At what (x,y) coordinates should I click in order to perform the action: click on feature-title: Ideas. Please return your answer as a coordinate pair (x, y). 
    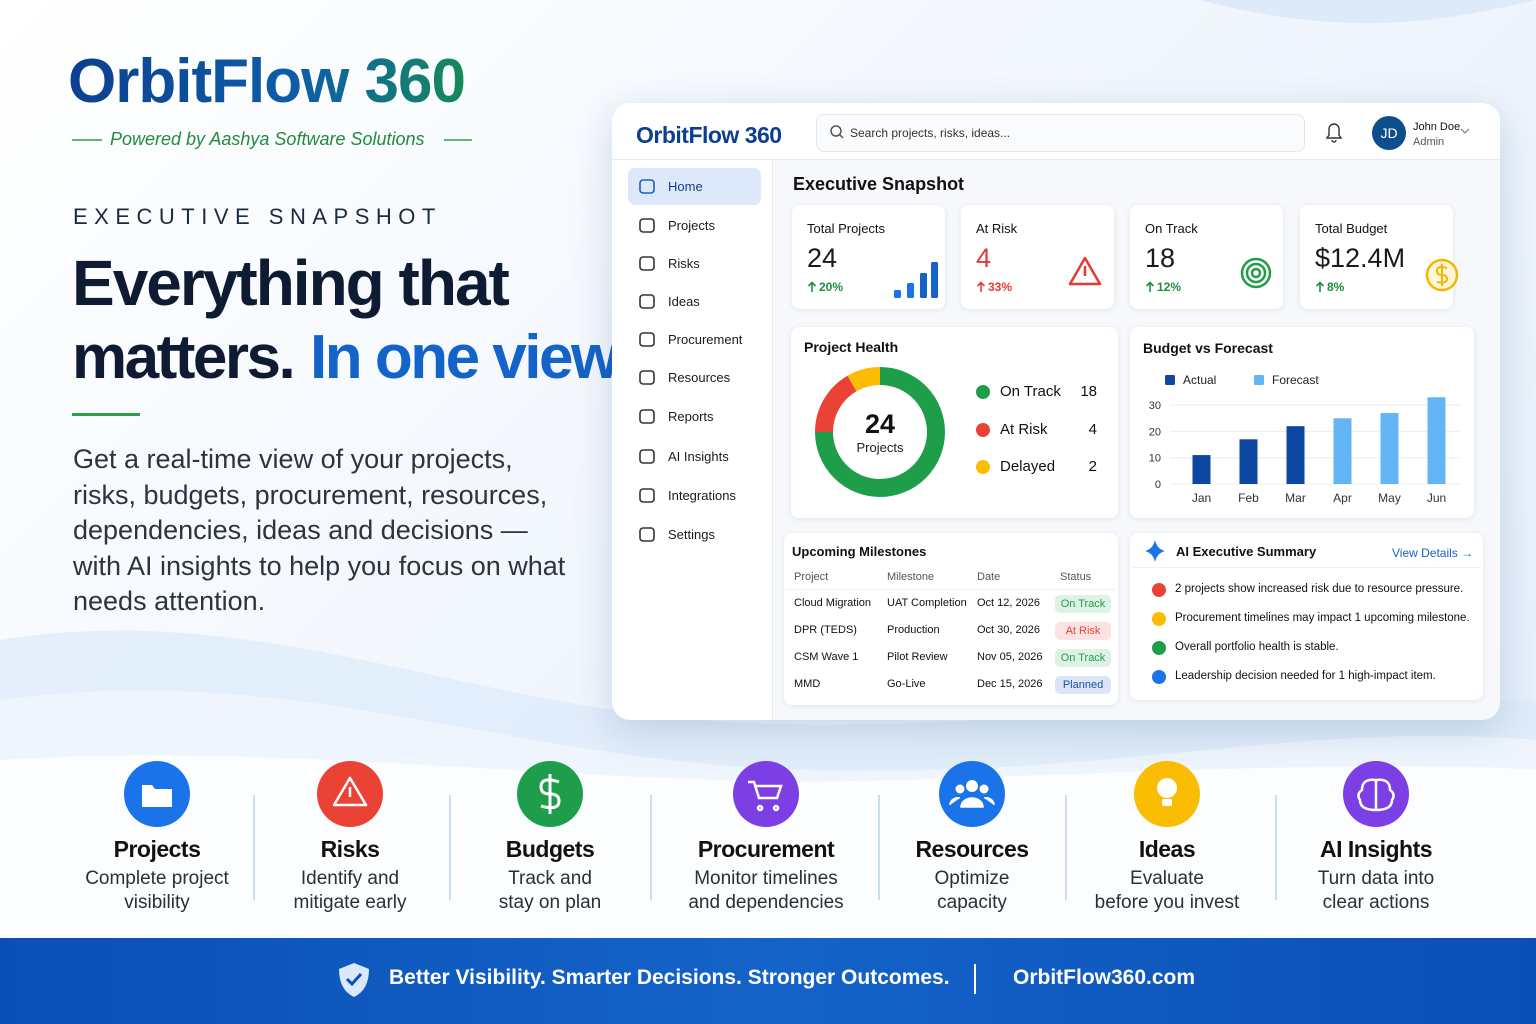
    Looking at the image, I should click on (1167, 849).